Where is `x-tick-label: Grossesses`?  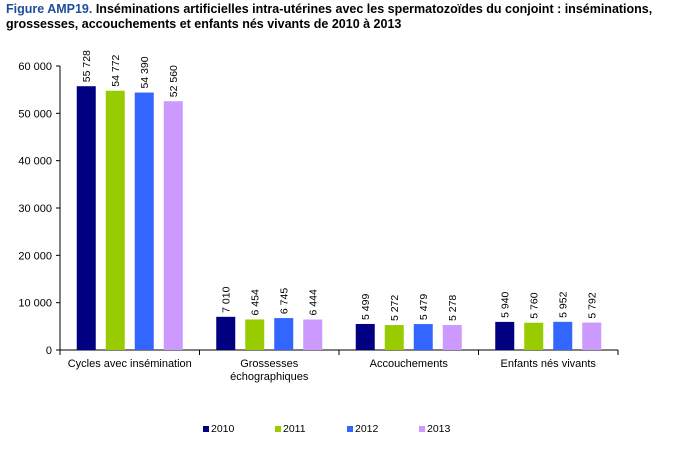 x-tick-label: Grossesses is located at coordinates (269, 364).